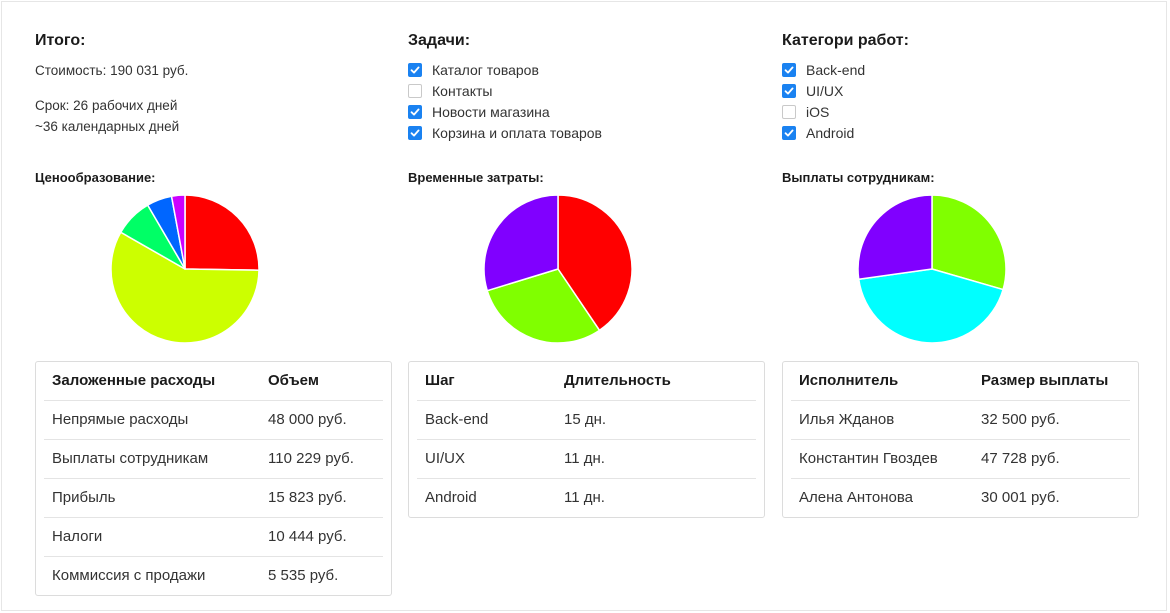 The image size is (1170, 613). What do you see at coordinates (84, 497) in the screenshot?
I see `table-cell: Прибыль` at bounding box center [84, 497].